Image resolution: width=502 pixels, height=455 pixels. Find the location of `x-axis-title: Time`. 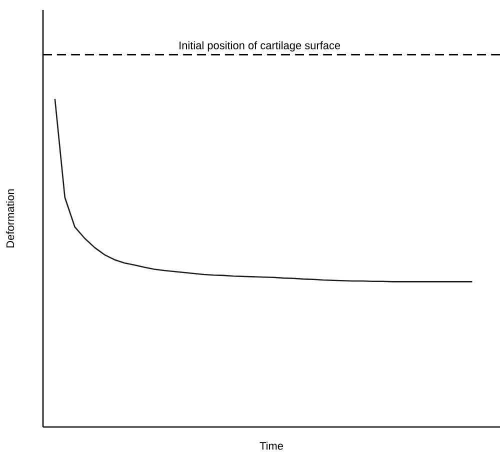

x-axis-title: Time is located at coordinates (271, 446).